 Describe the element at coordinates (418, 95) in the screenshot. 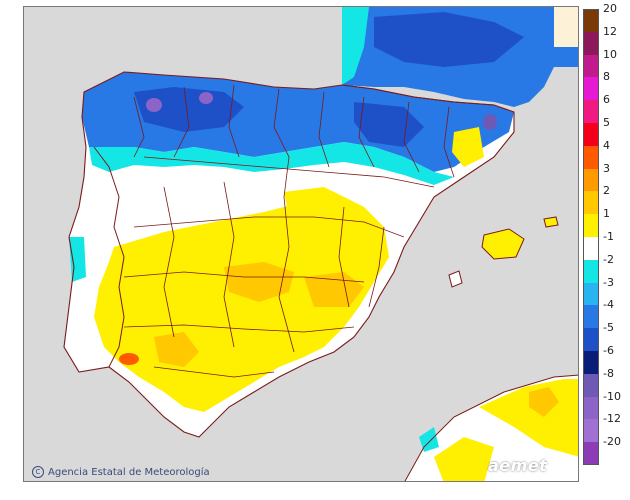

I see `pyrenees-border` at that location.